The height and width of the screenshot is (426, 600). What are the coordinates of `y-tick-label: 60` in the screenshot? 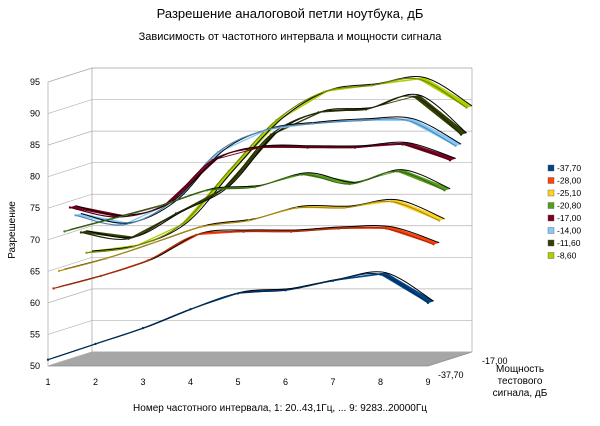 It's located at (35, 303).